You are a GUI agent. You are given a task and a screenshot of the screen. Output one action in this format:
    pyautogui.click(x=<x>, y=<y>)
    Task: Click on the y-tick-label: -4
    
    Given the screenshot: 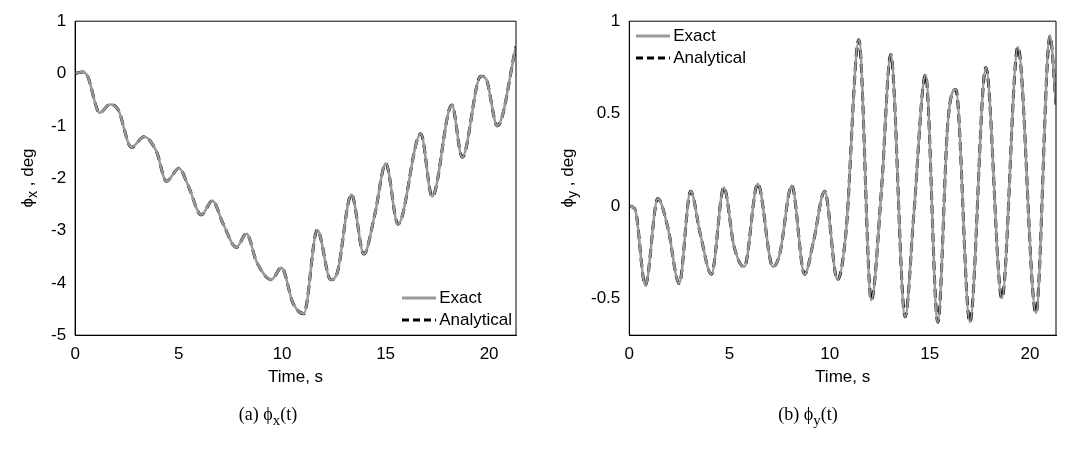 What is the action you would take?
    pyautogui.click(x=58, y=282)
    